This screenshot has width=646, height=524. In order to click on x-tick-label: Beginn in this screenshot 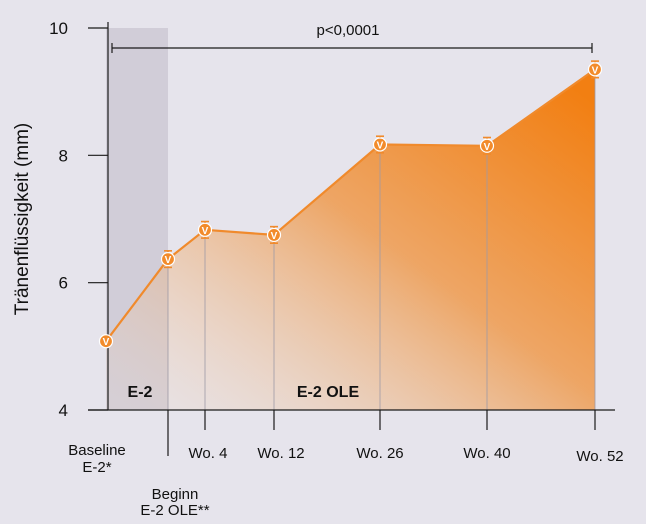, I will do `click(175, 494)`.